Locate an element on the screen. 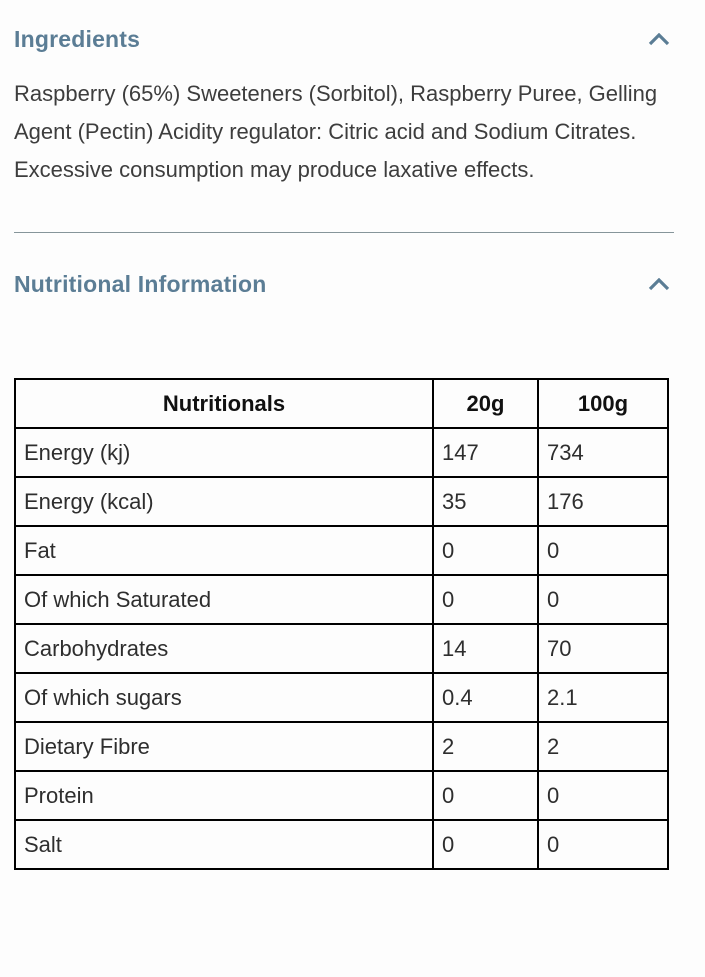  table-row: Of which Saturated 0 0 is located at coordinates (341, 599).